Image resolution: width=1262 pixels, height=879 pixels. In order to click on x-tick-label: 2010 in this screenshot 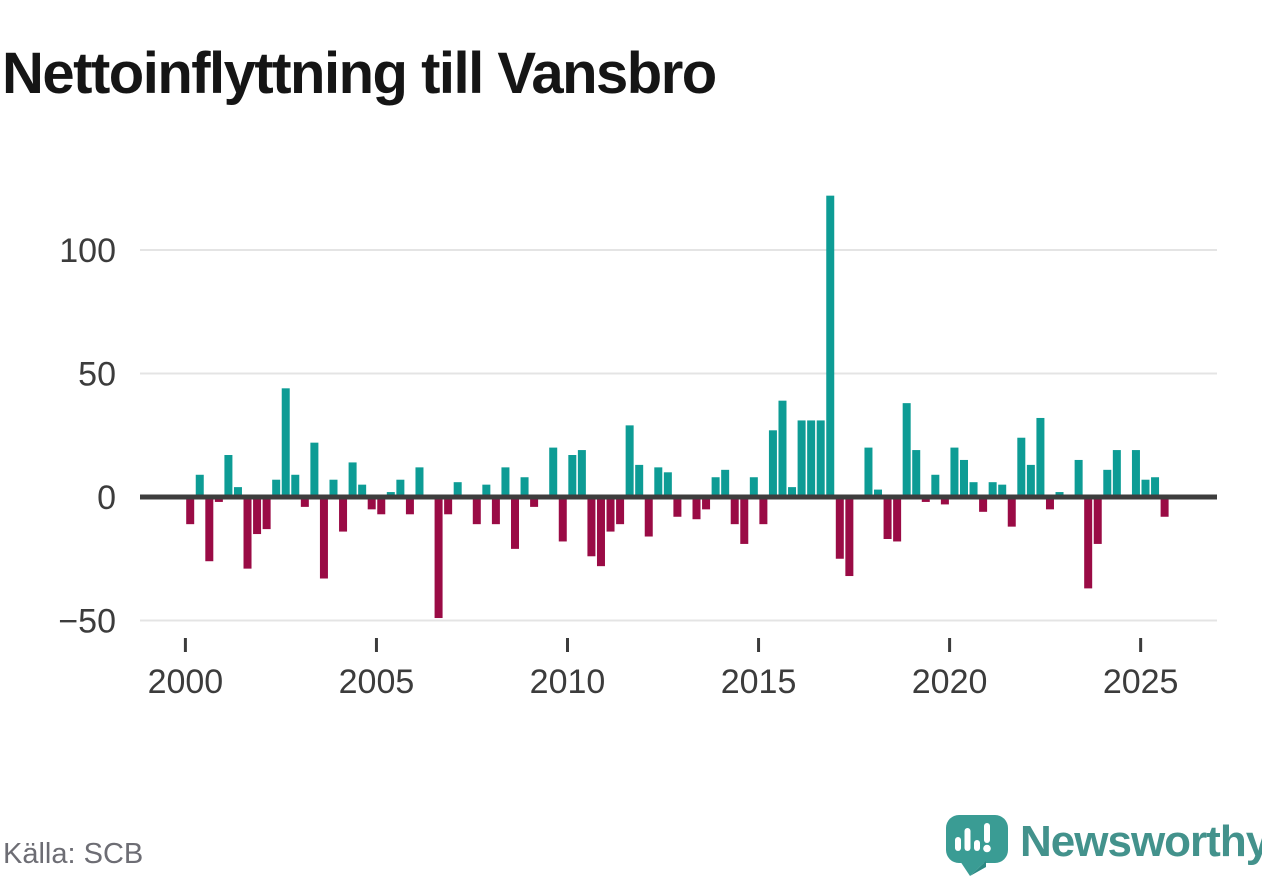, I will do `click(568, 682)`.